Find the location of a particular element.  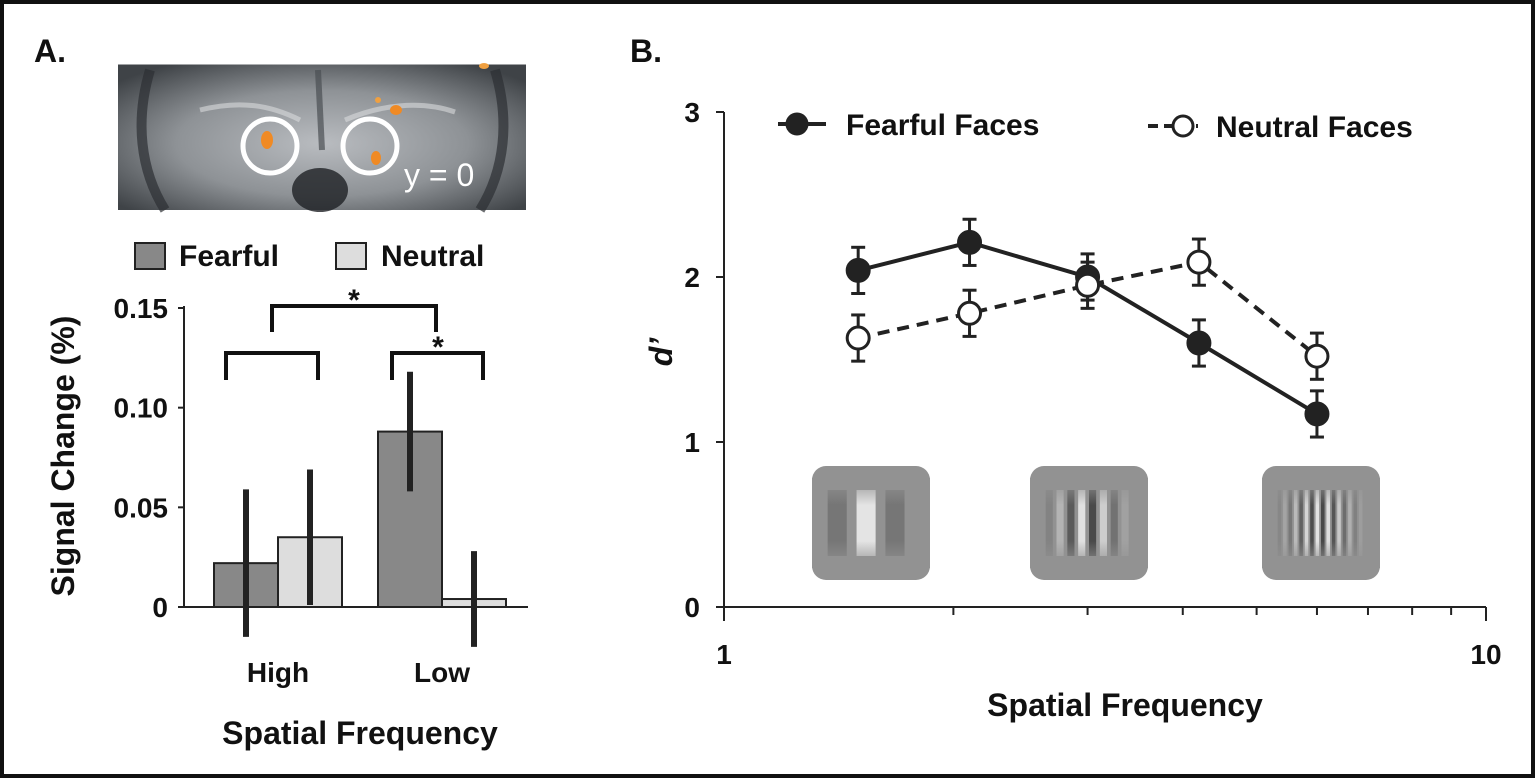

y-tick-label-1: 1 is located at coordinates (692, 442).